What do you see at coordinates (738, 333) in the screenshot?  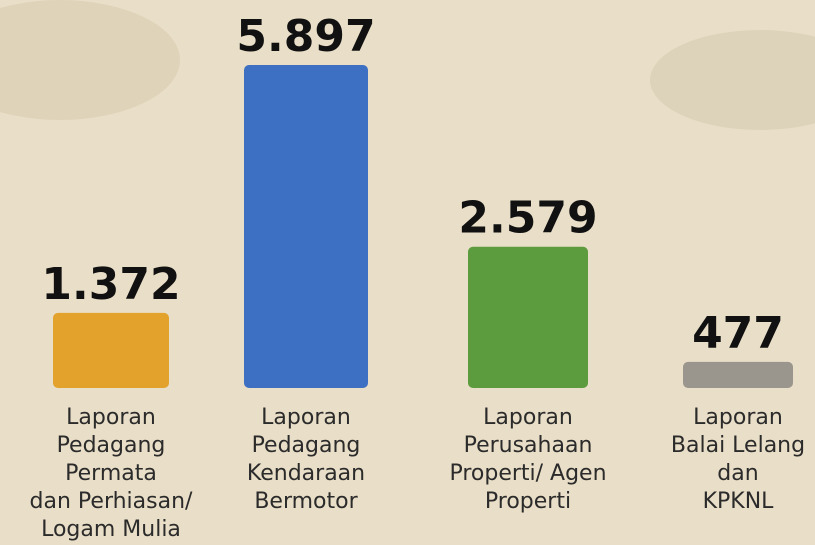 I see `value-label: 477` at bounding box center [738, 333].